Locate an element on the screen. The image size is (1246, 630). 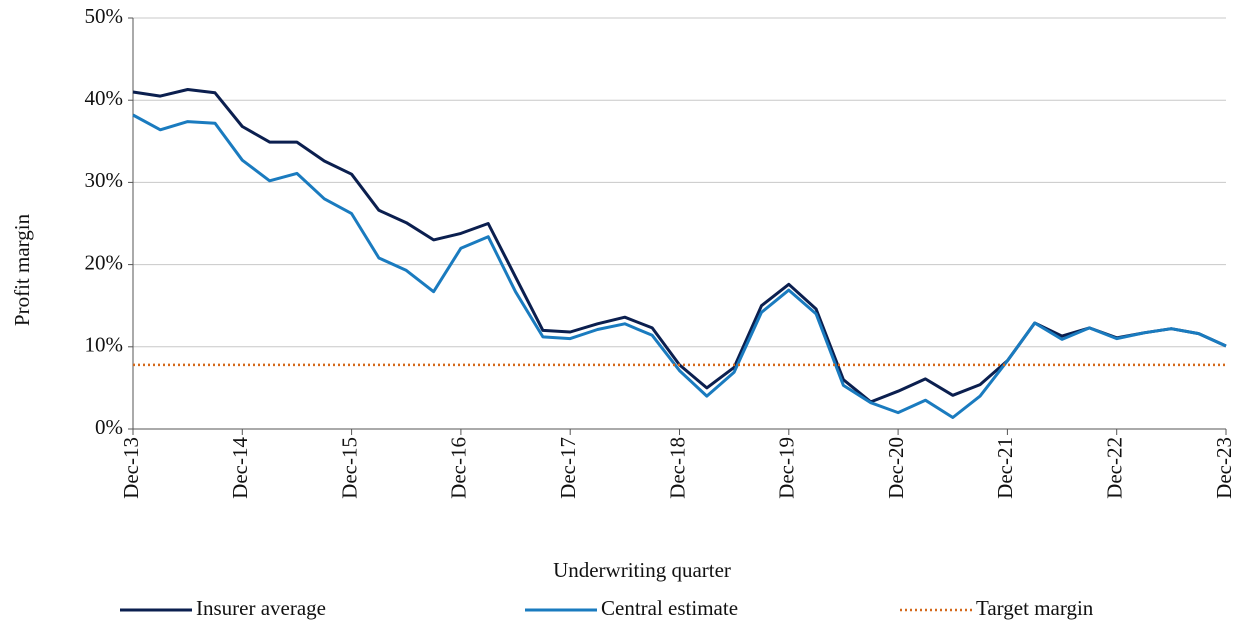
x-tick-label: Dec-13 is located at coordinates (131, 468).